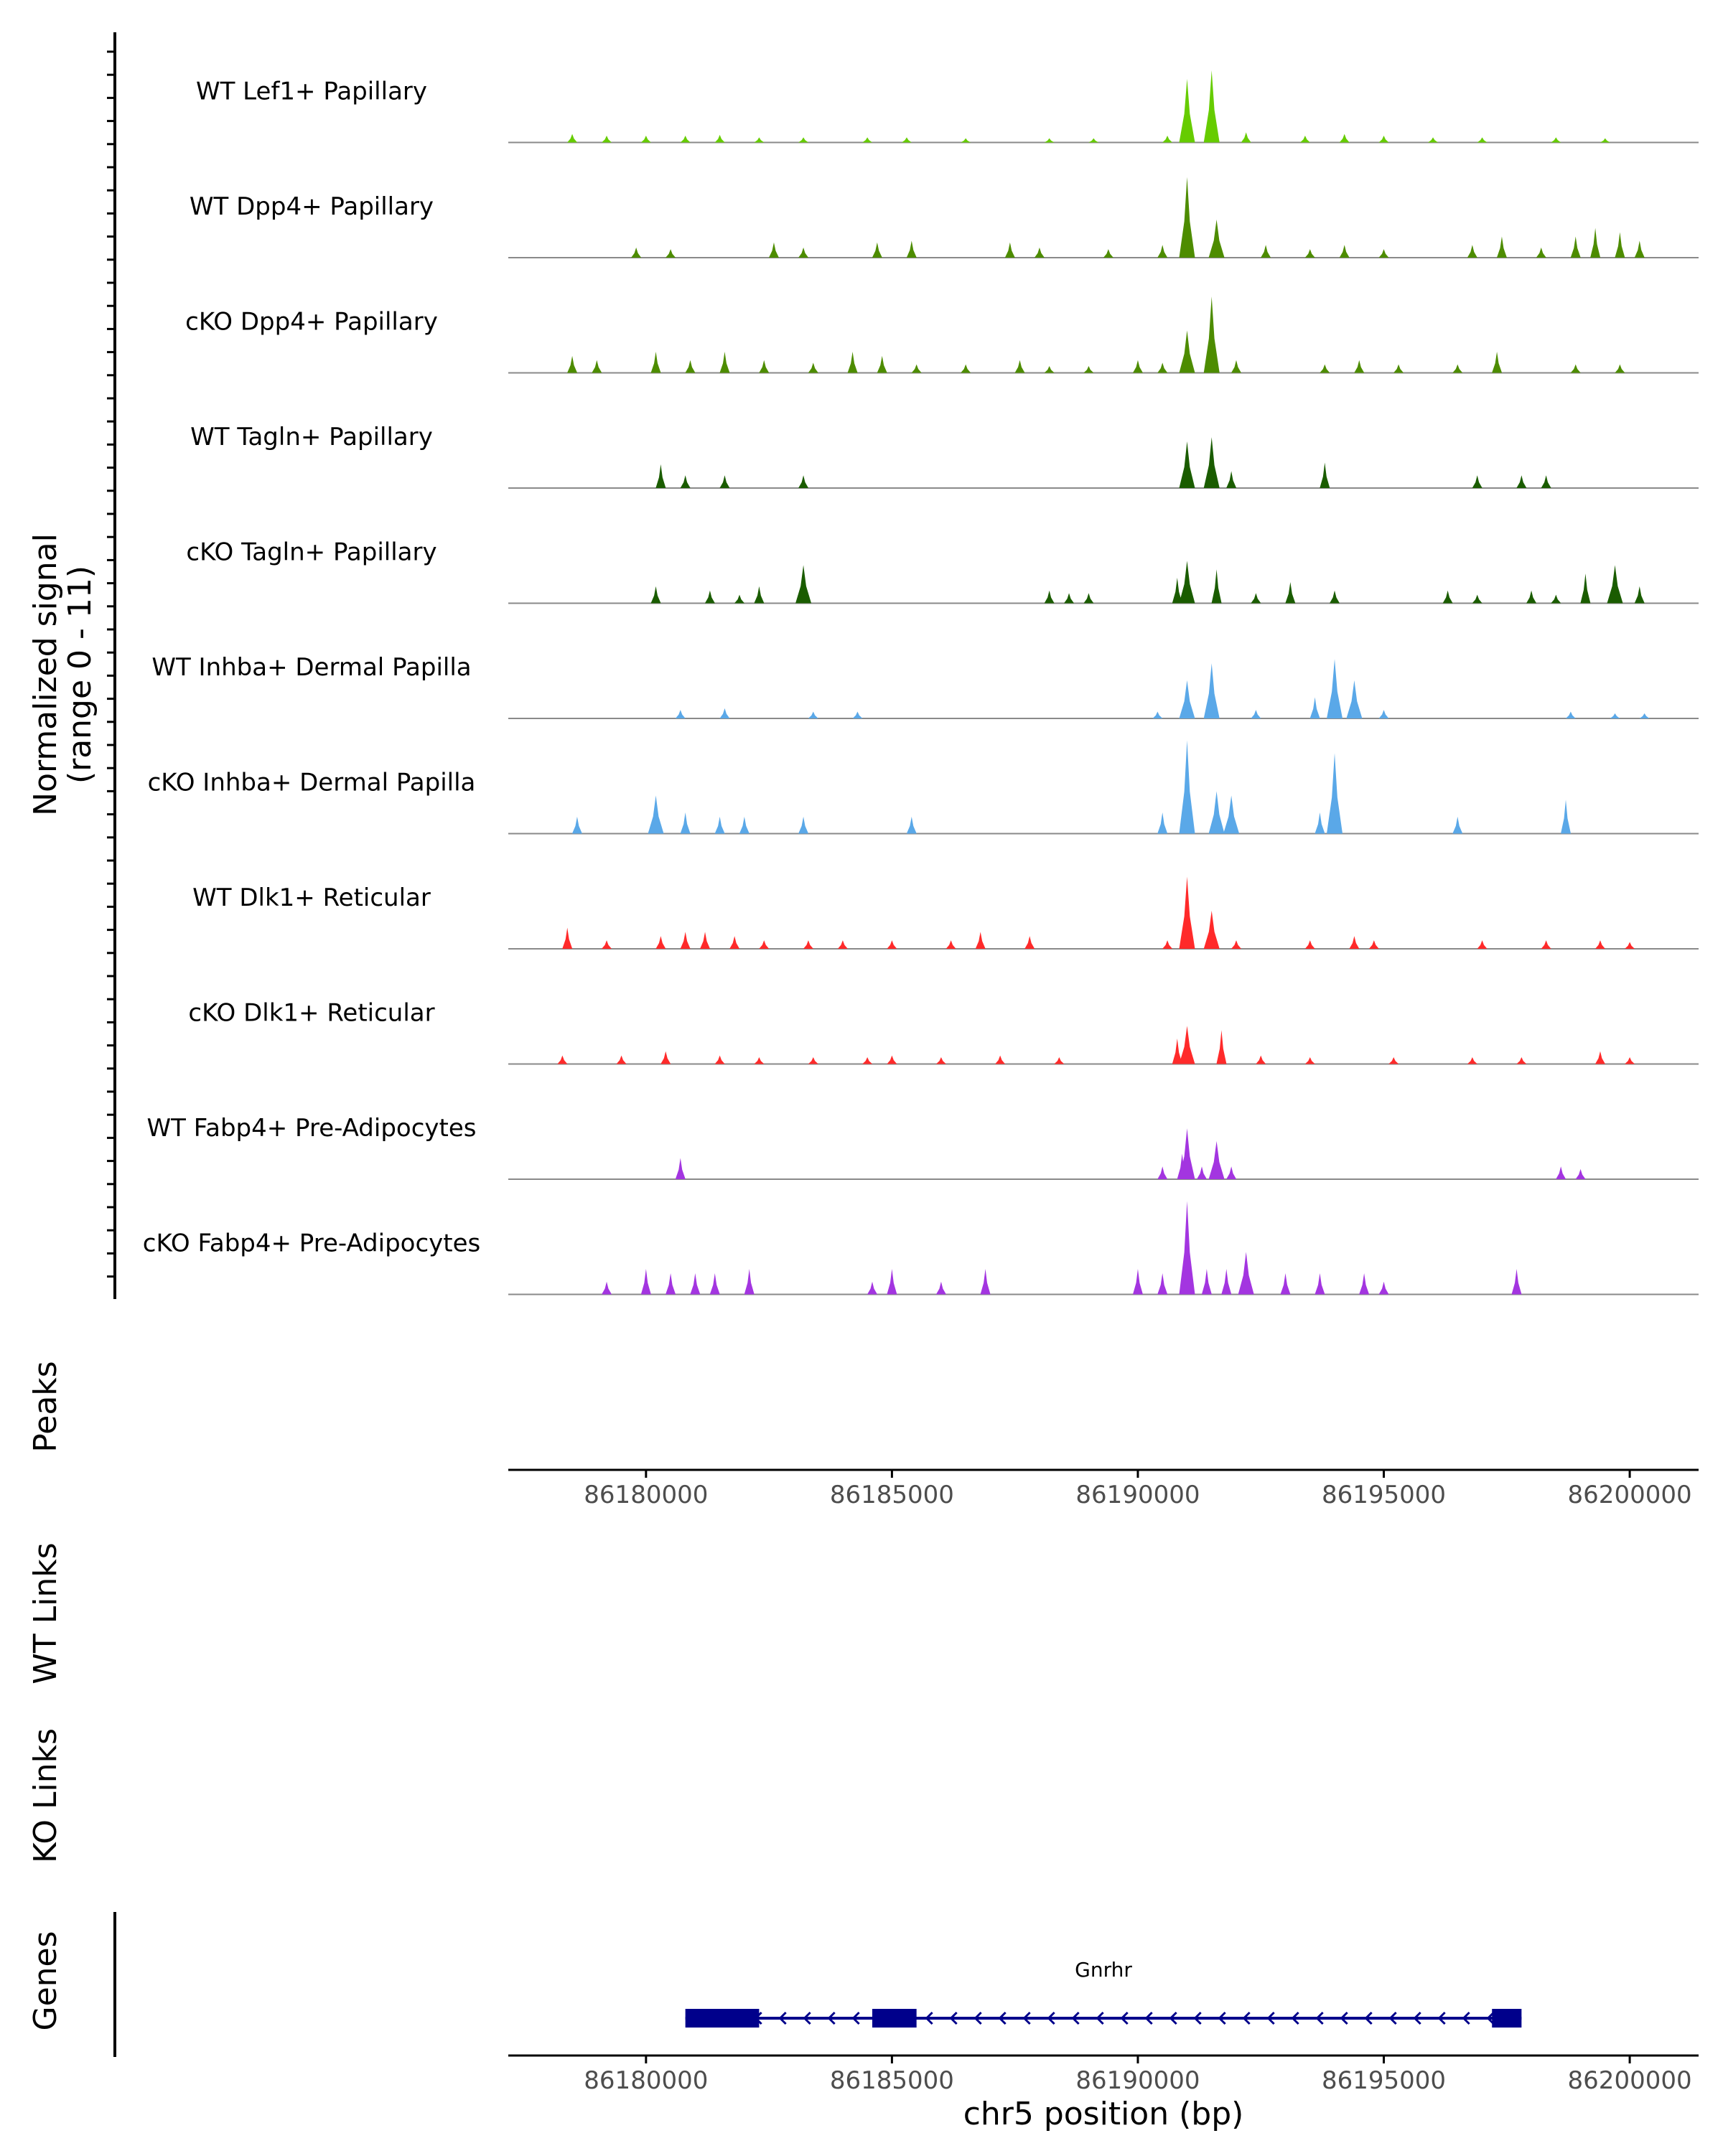 This screenshot has height=2156, width=1723. What do you see at coordinates (45, 674) in the screenshot?
I see `y-axis-label-line1: Normalized signal` at bounding box center [45, 674].